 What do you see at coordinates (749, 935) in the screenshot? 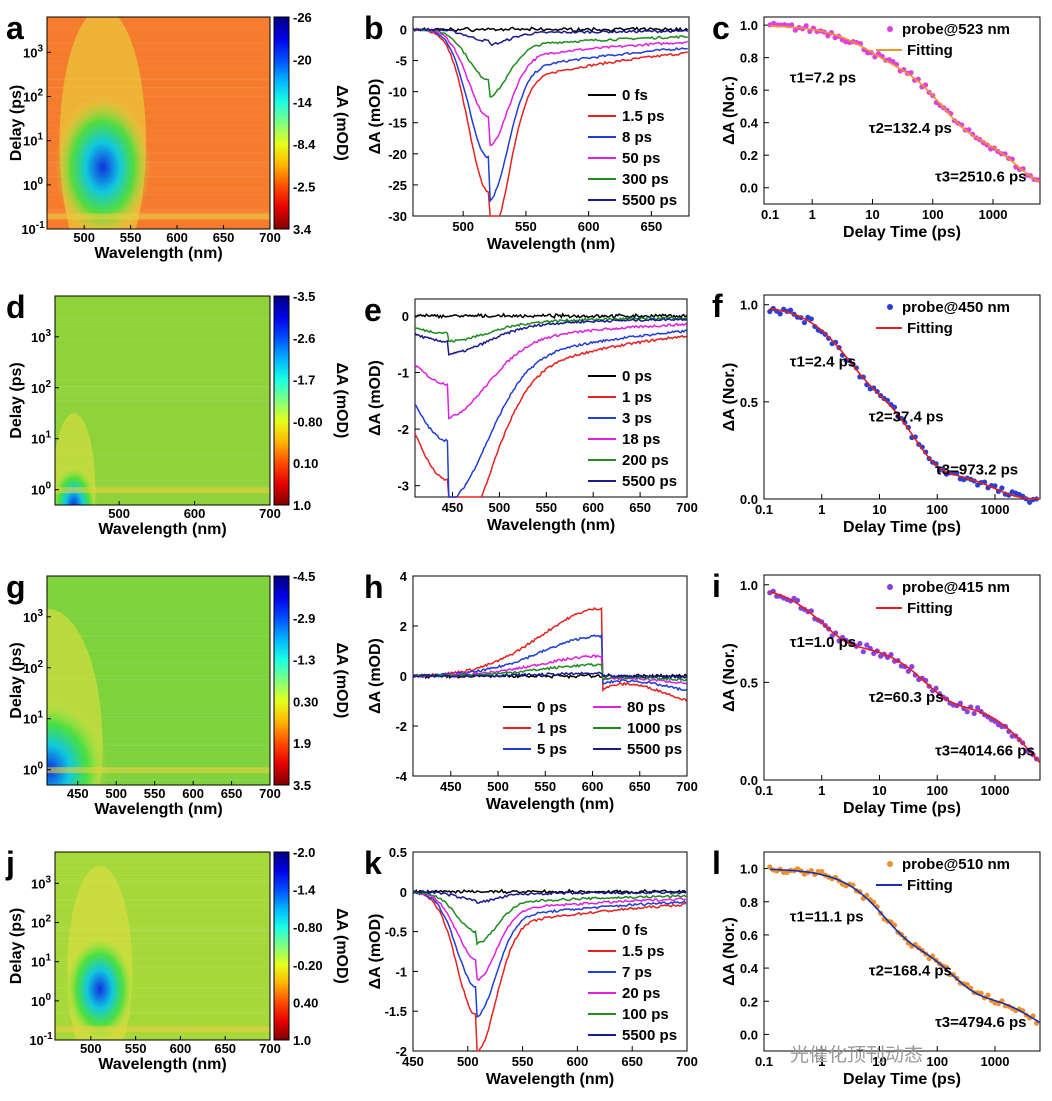
I see `y-tick-label: 0.6` at bounding box center [749, 935].